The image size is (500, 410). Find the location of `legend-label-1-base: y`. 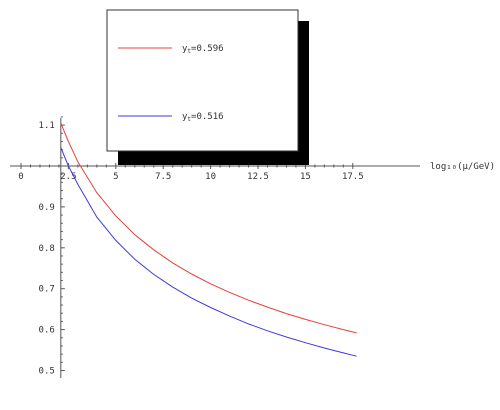

legend-label-1-base: y is located at coordinates (185, 117).